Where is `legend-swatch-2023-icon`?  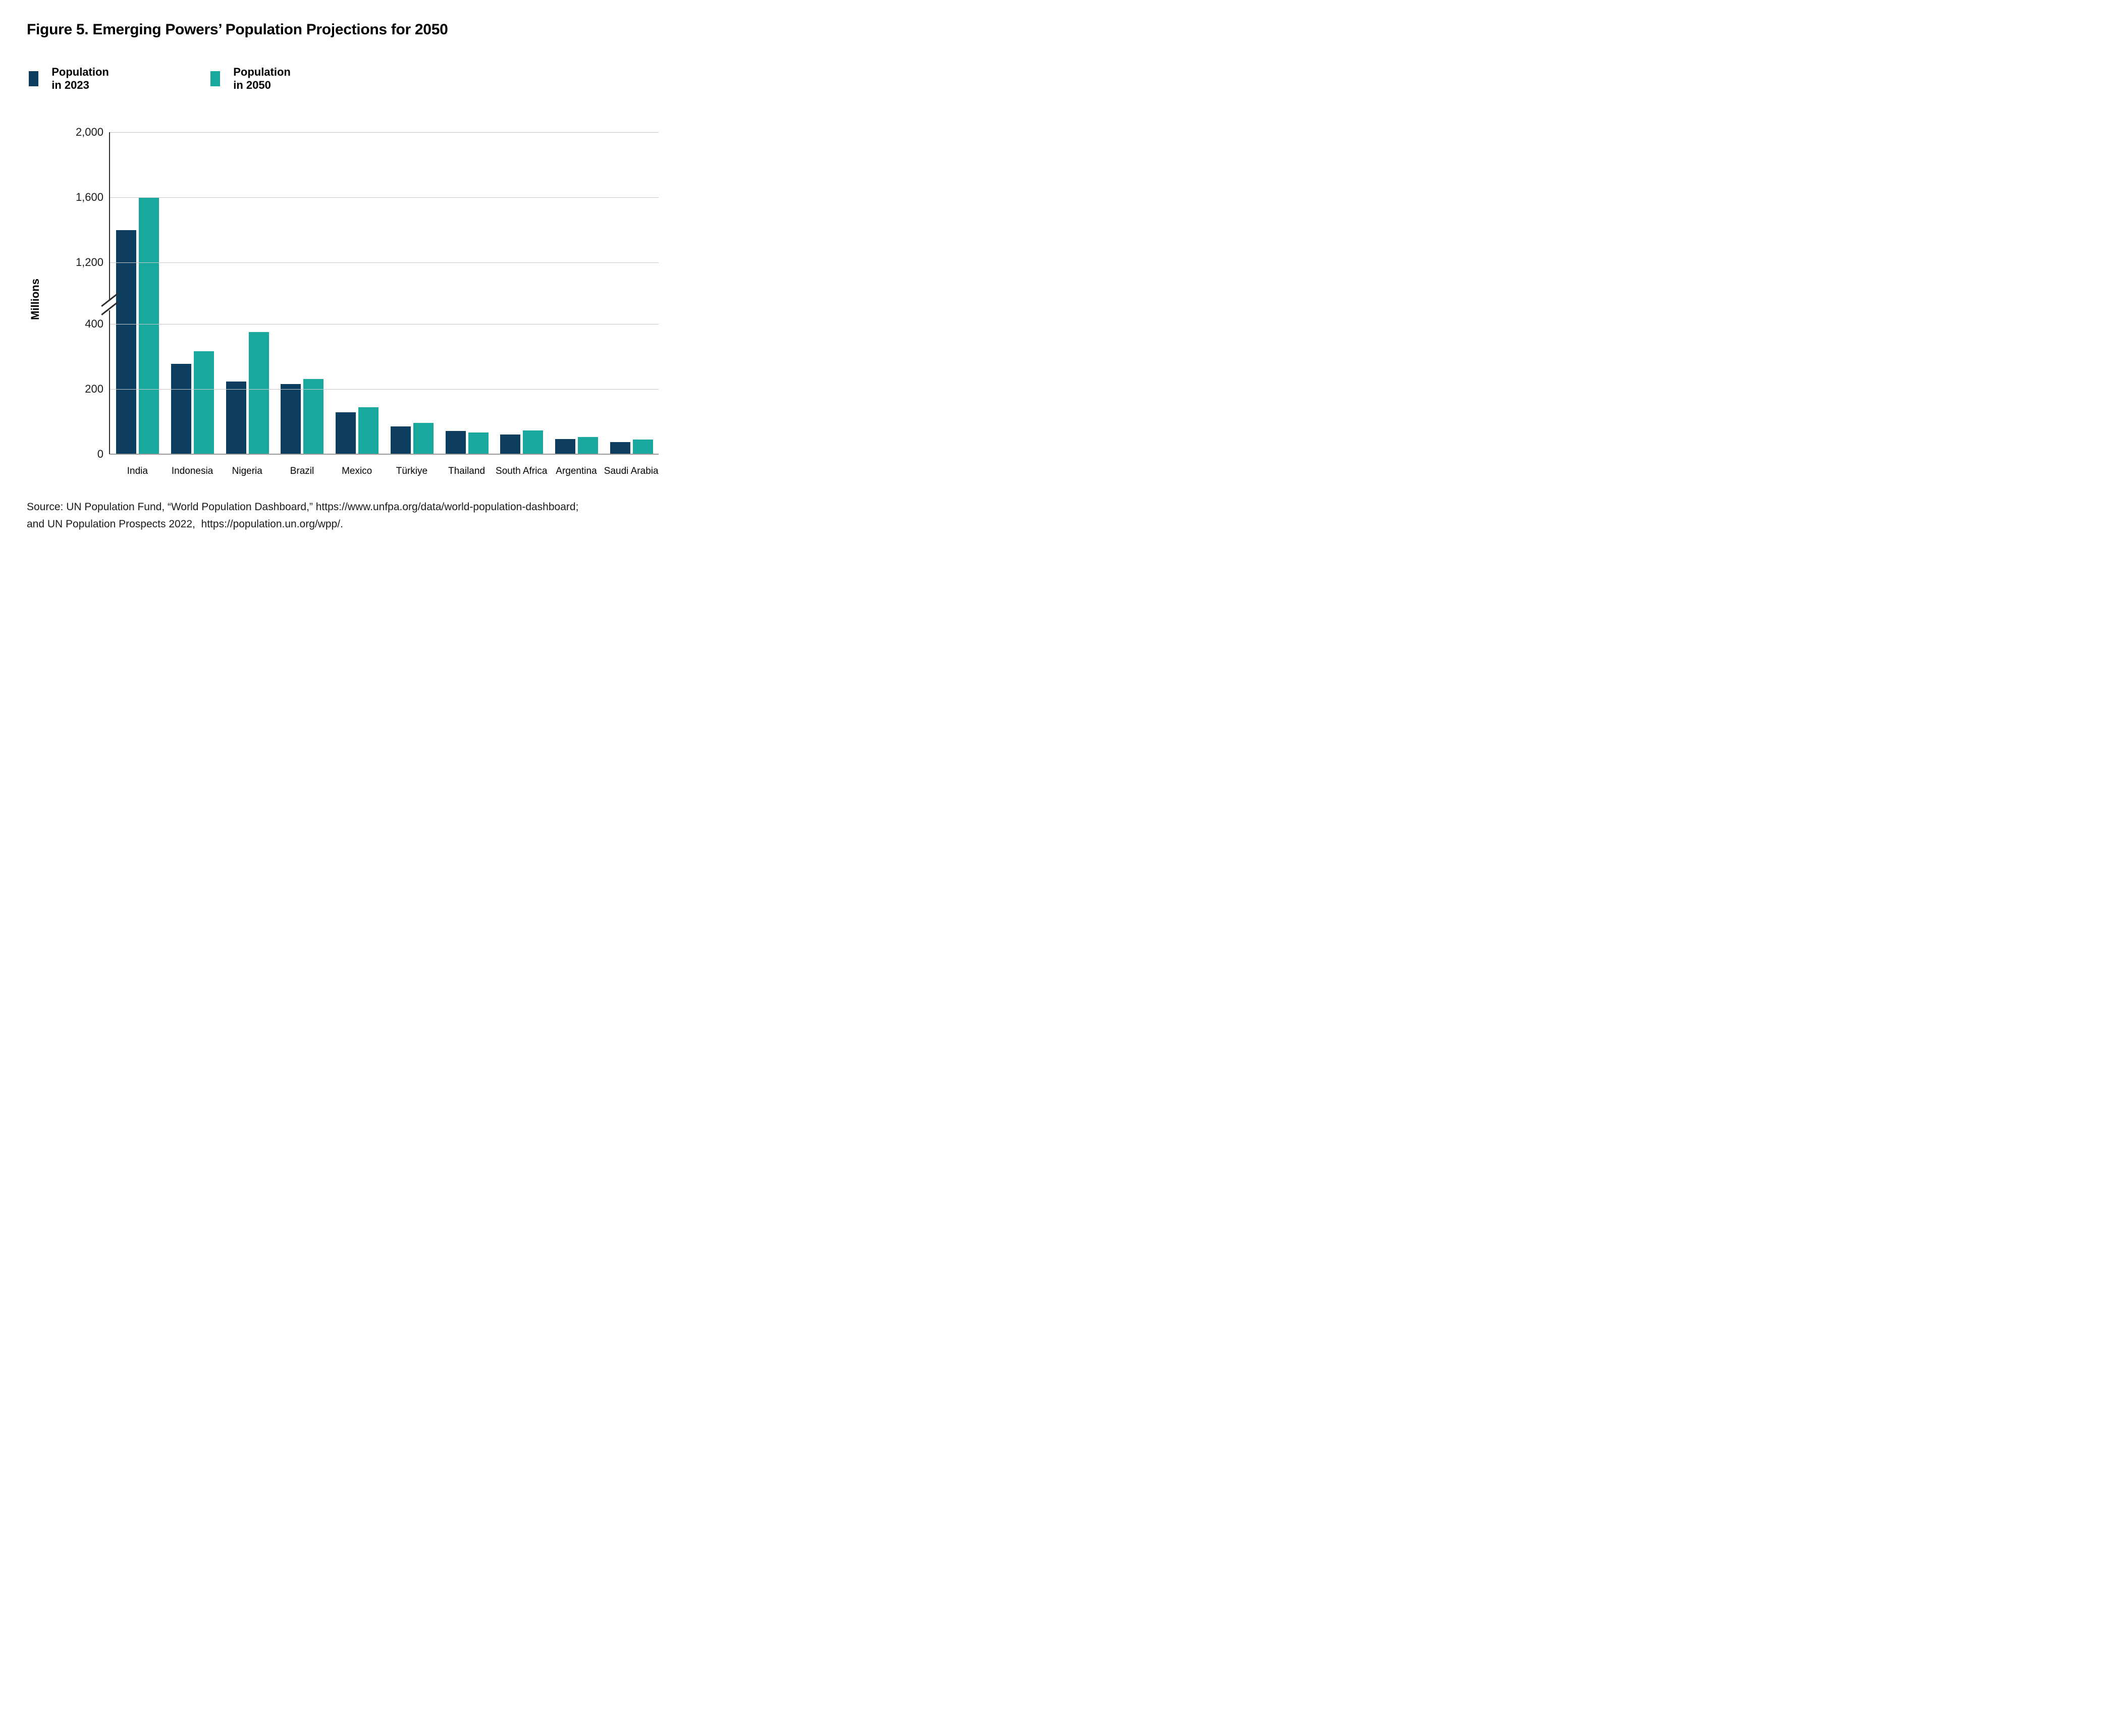 legend-swatch-2023-icon is located at coordinates (34, 78).